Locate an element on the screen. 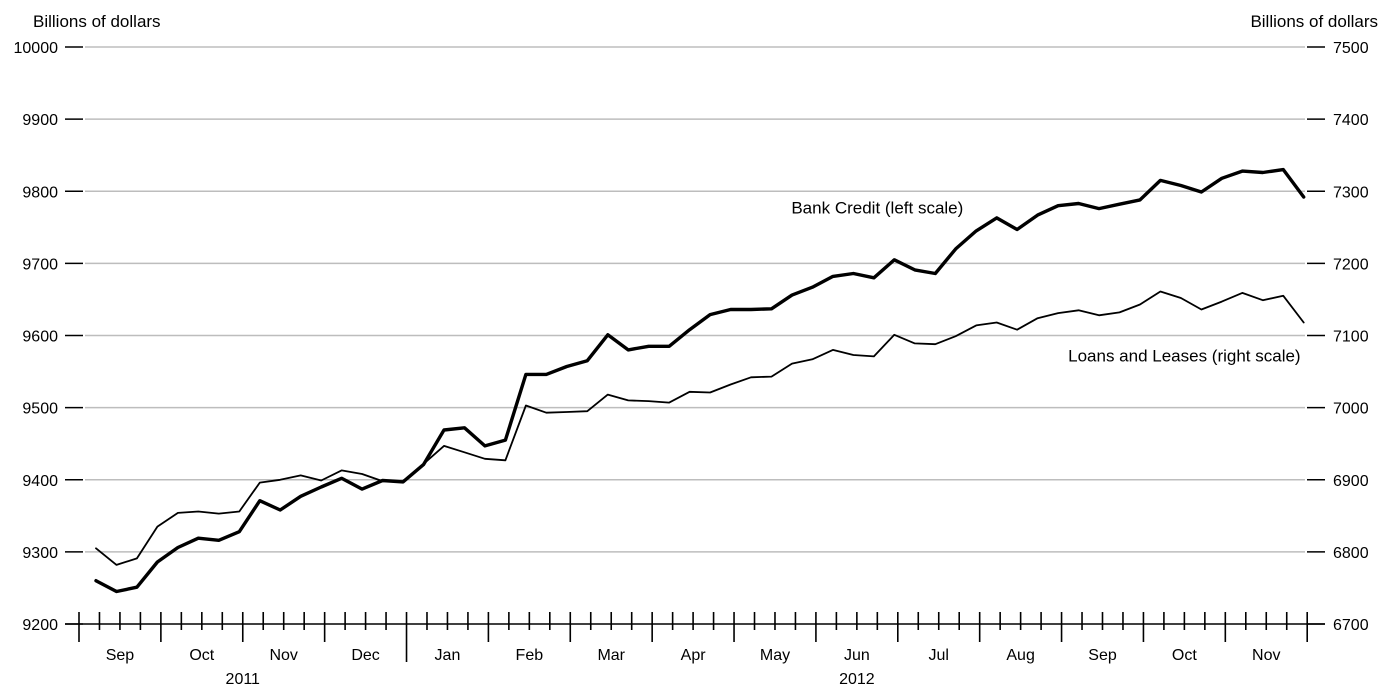 The width and height of the screenshot is (1385, 687). month-label: Dec is located at coordinates (365, 655).